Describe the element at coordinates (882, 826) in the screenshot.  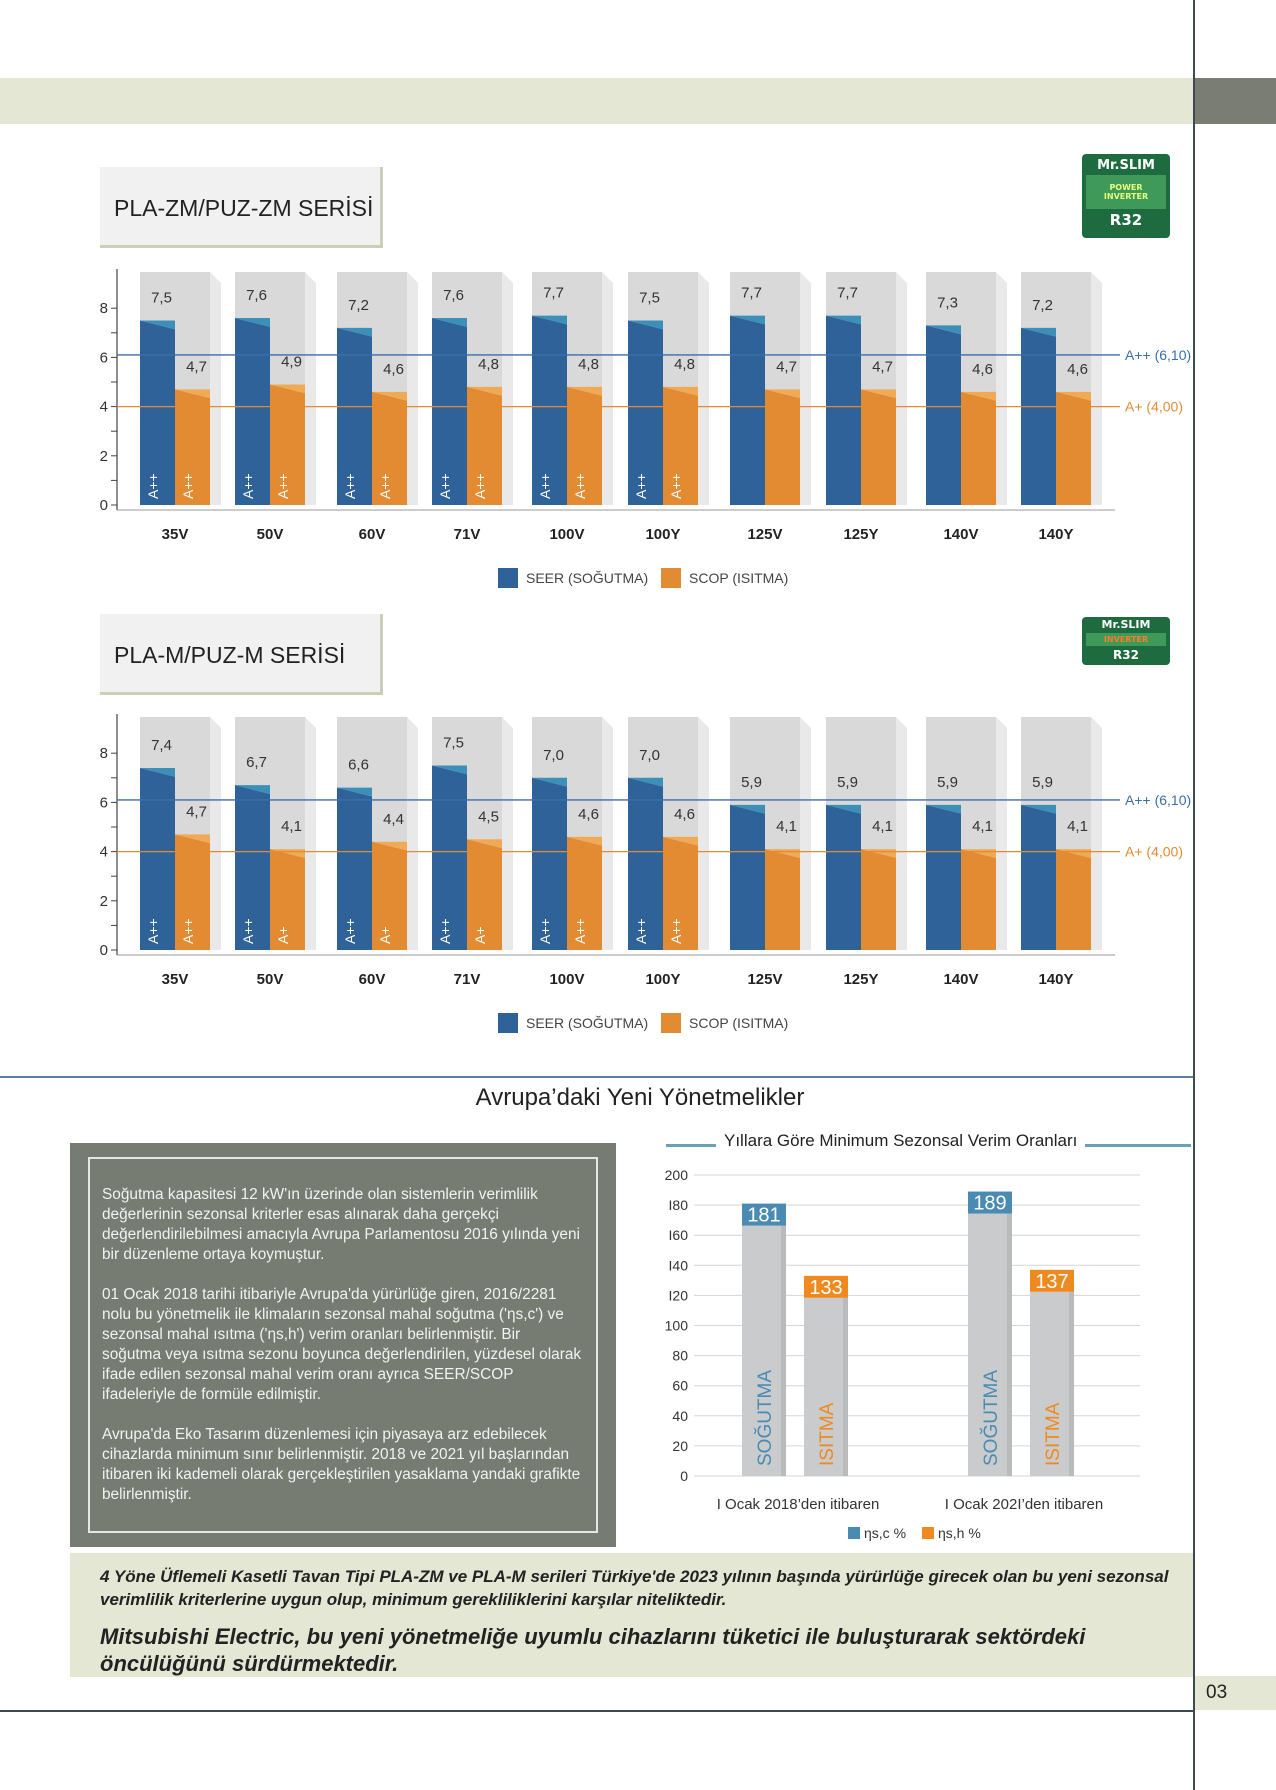
I see `bar-value-label: 4,1` at that location.